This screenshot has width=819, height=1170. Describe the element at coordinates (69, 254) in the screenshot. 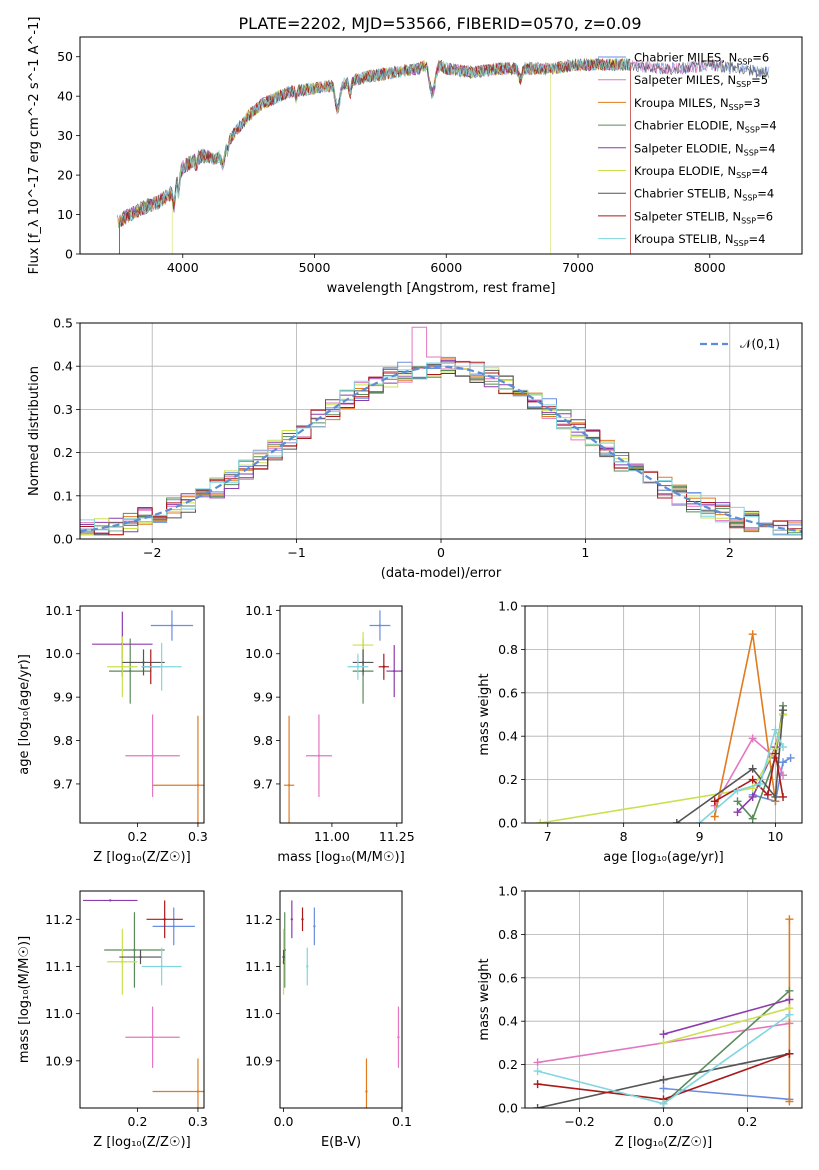

I see `y-tick-label: 0` at that location.